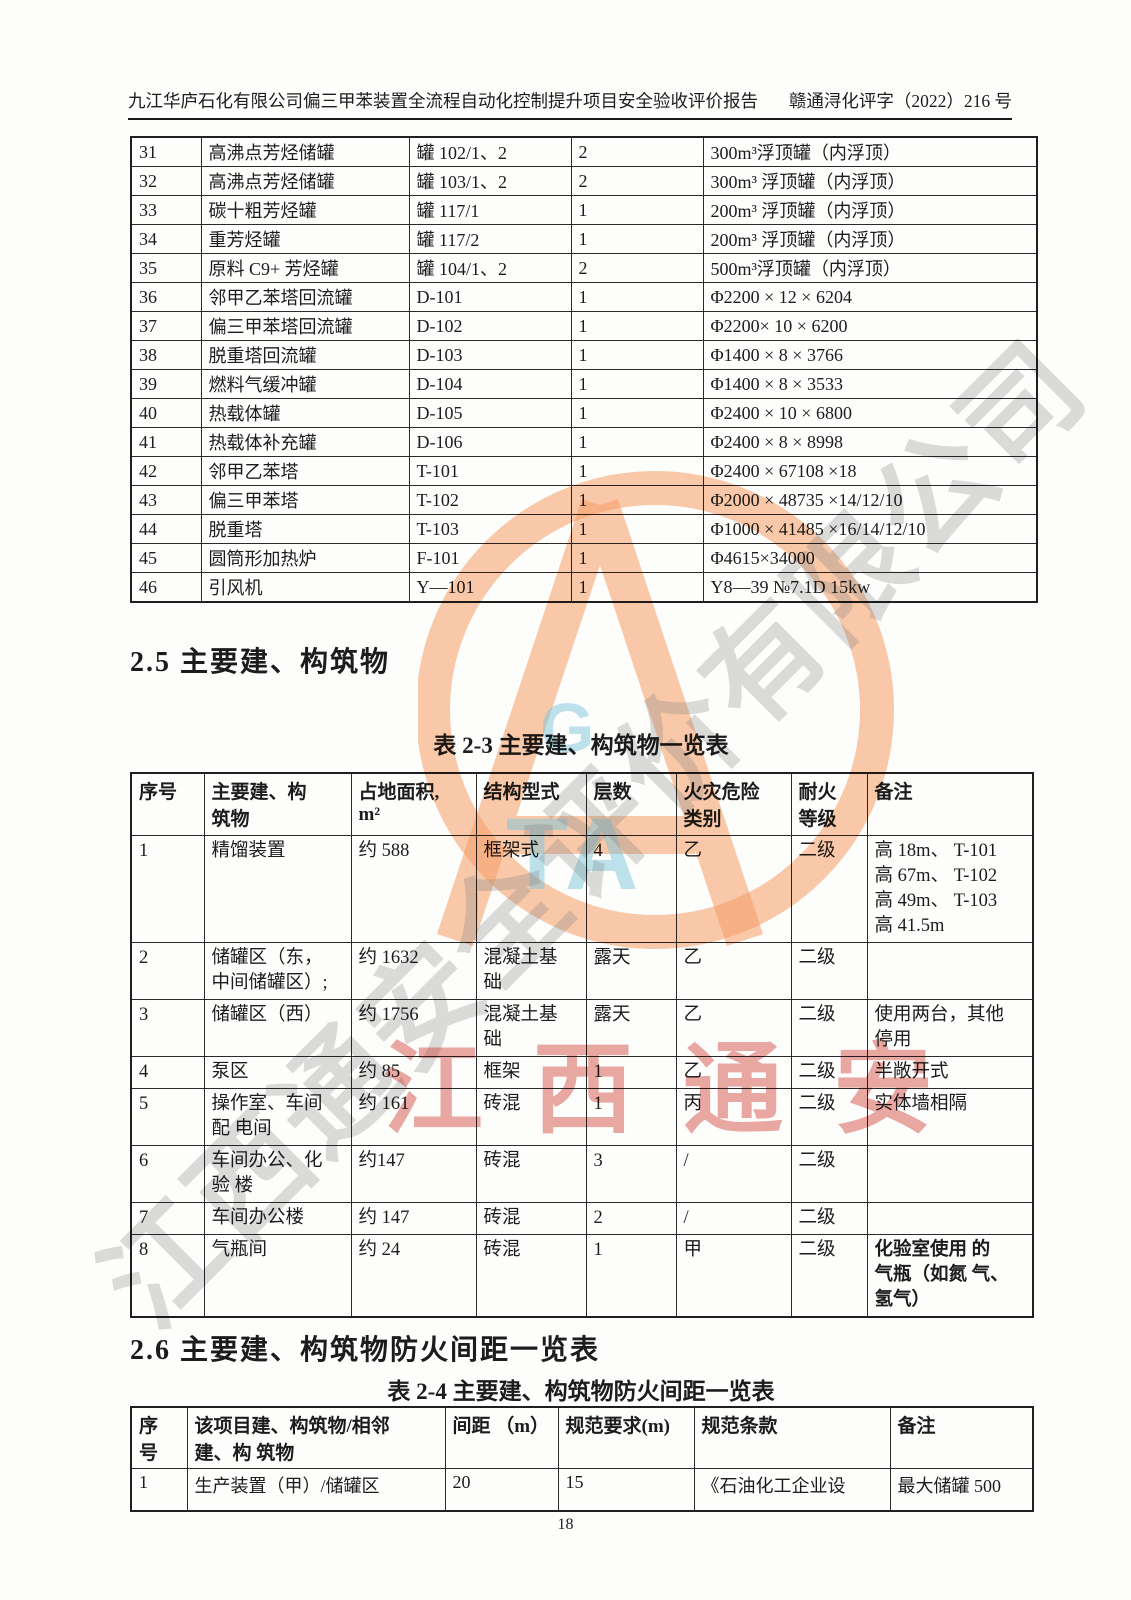 The width and height of the screenshot is (1131, 1600). What do you see at coordinates (277, 1173) in the screenshot?
I see `table-cell: 车间办公、化 验 楼` at bounding box center [277, 1173].